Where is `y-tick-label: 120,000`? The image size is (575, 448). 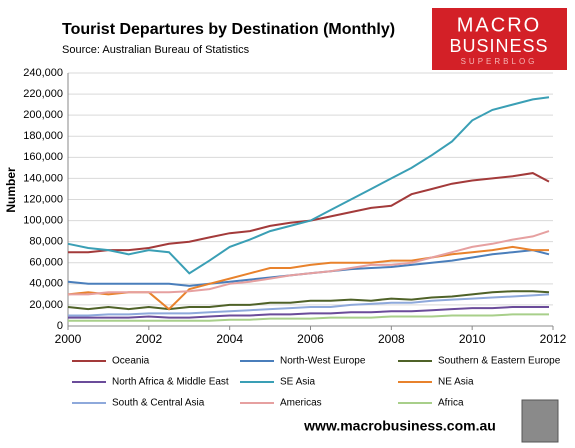
y-tick-label: 120,000 is located at coordinates (43, 199).